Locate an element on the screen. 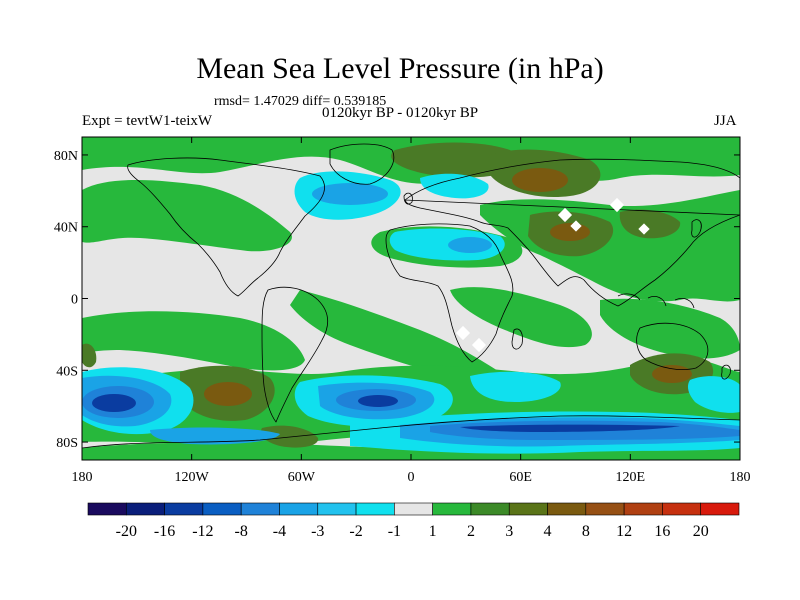  coastline-japan is located at coordinates (696, 228).